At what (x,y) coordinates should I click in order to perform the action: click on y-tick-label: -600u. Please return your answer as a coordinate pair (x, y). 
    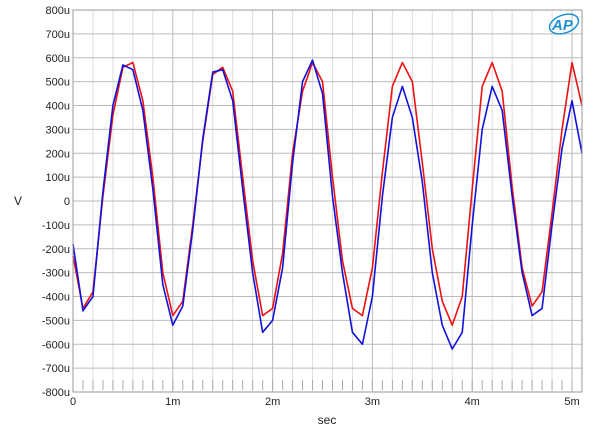
    Looking at the image, I should click on (56, 345).